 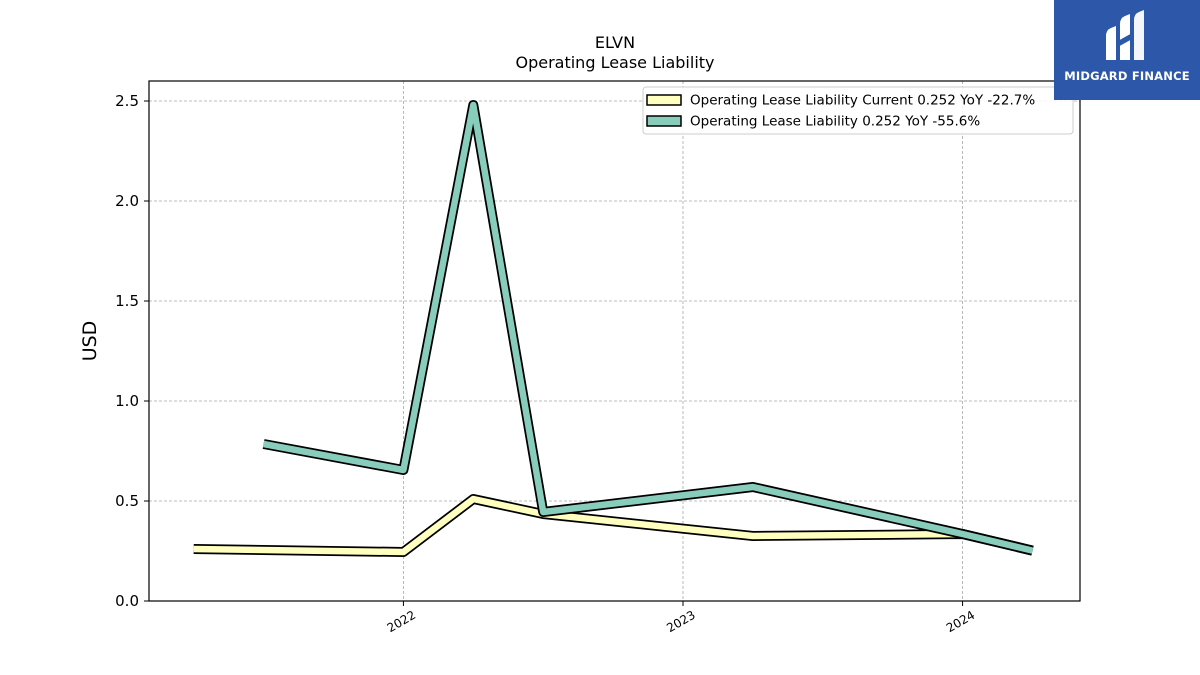 I want to click on y-tick-label: 0.0, so click(x=127, y=601).